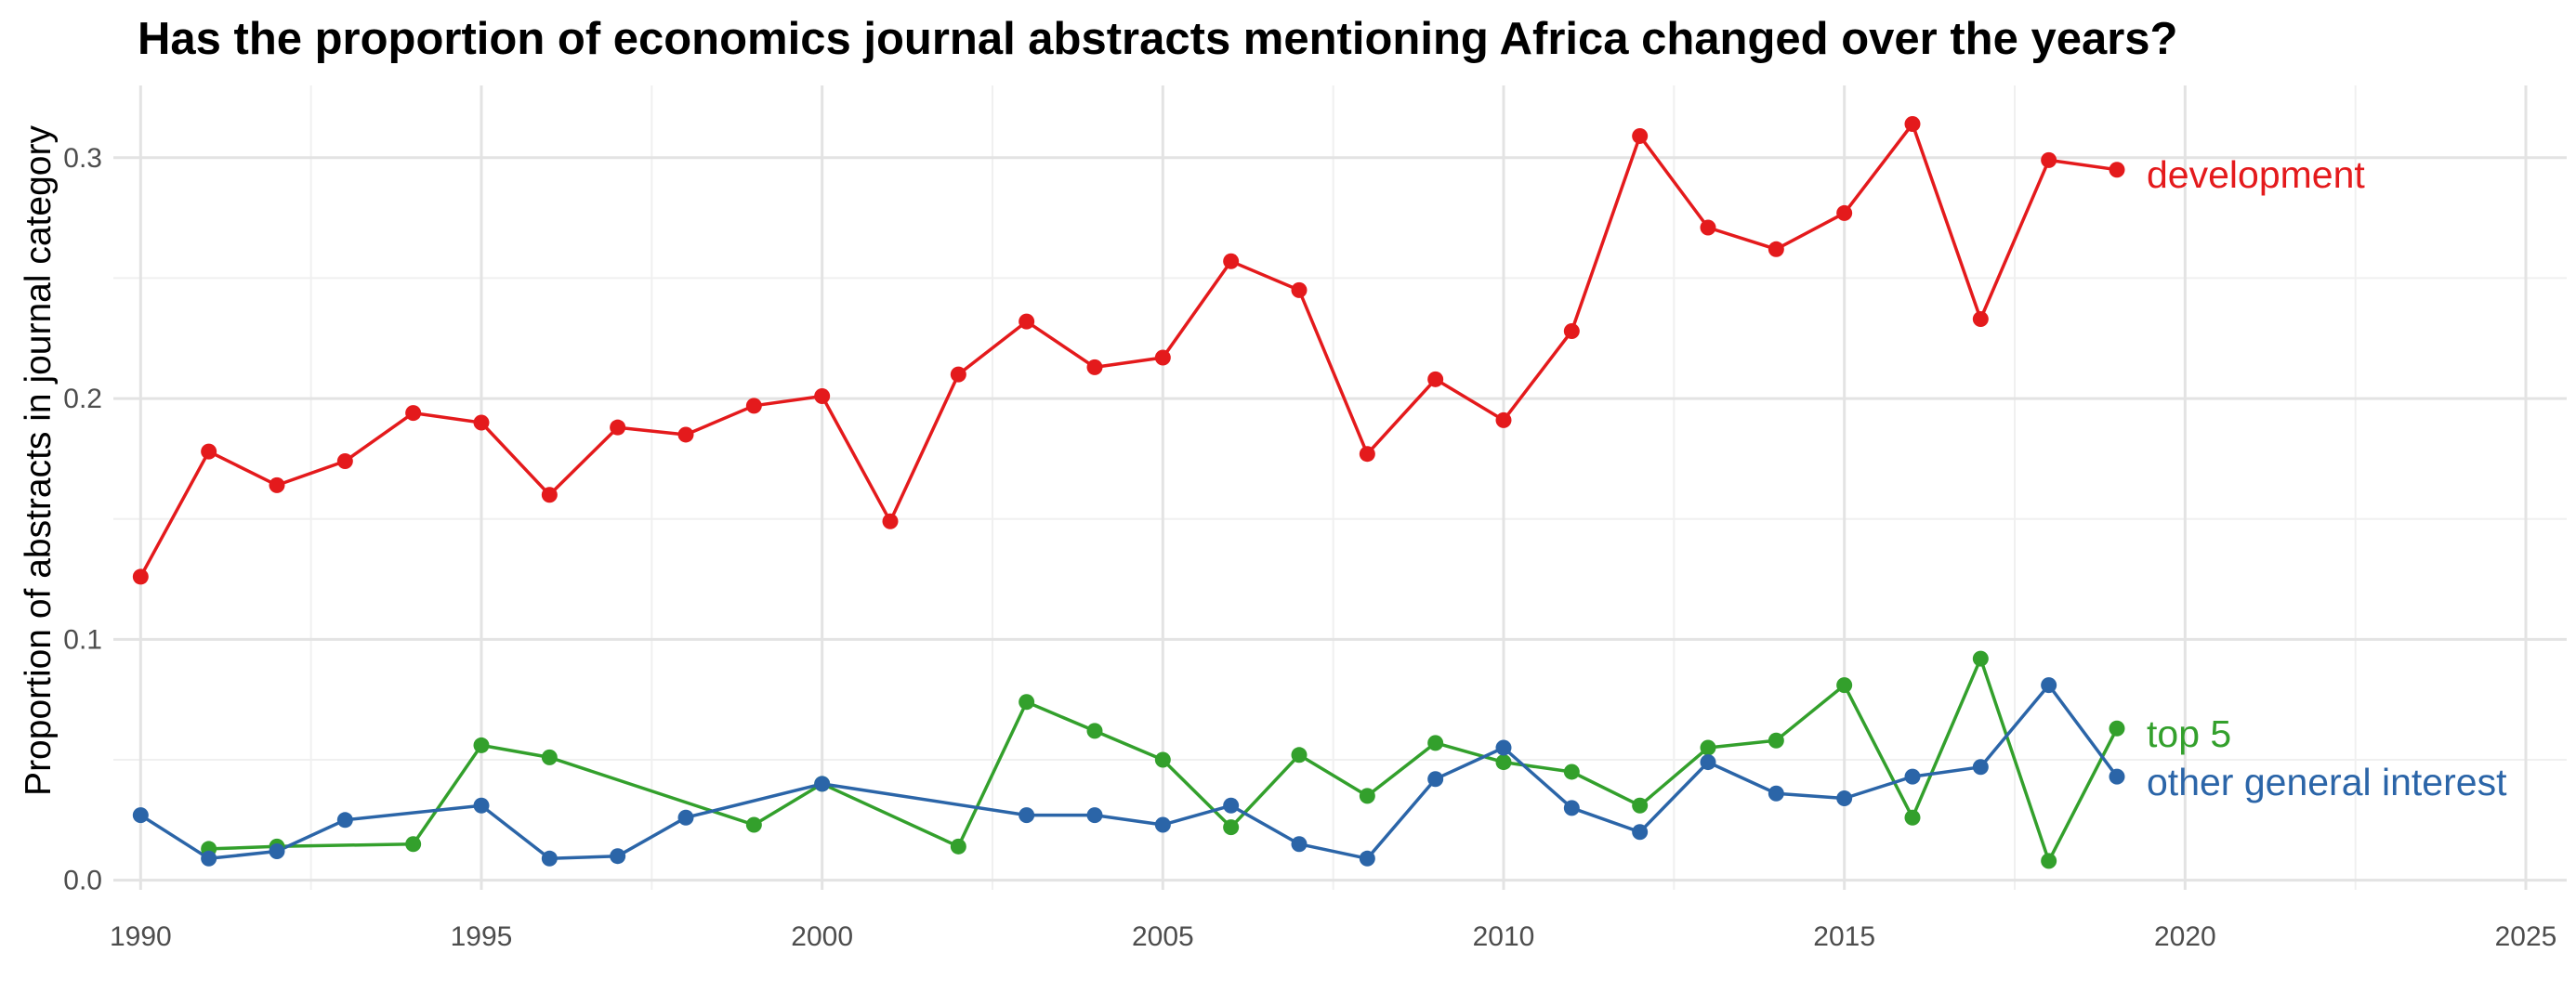 The height and width of the screenshot is (992, 2576). Describe the element at coordinates (1163, 937) in the screenshot. I see `x-tick-label: 2005` at that location.